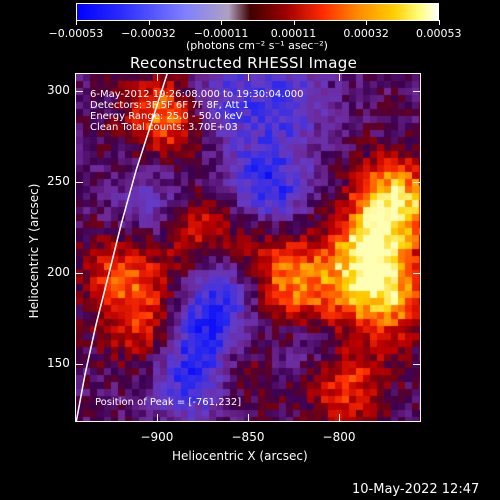  What do you see at coordinates (240, 456) in the screenshot?
I see `x-axis-label: Heliocentric X (arcsec)` at bounding box center [240, 456].